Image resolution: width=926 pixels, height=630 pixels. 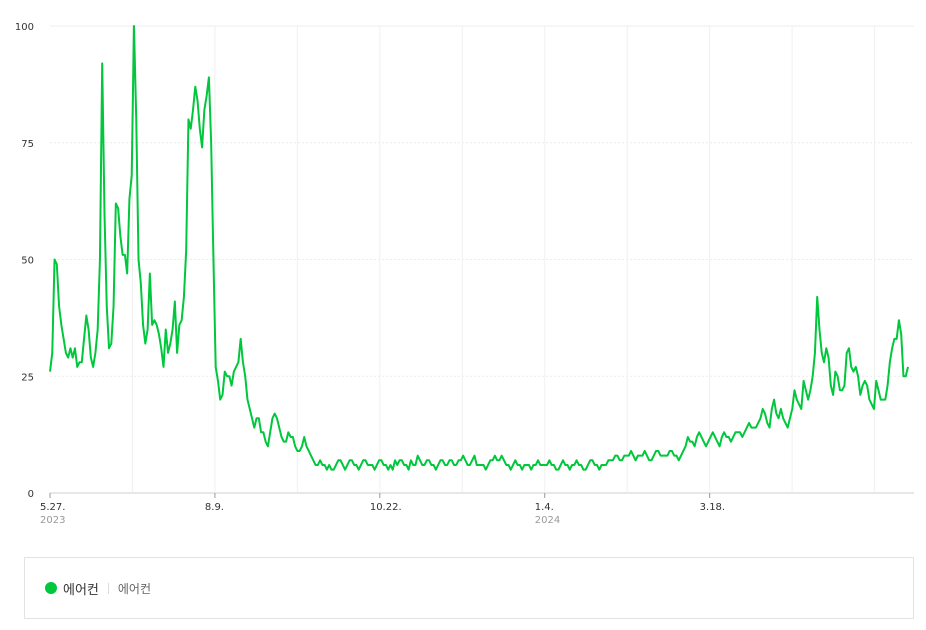 I want to click on x-tick-label: 10.22., so click(x=386, y=507).